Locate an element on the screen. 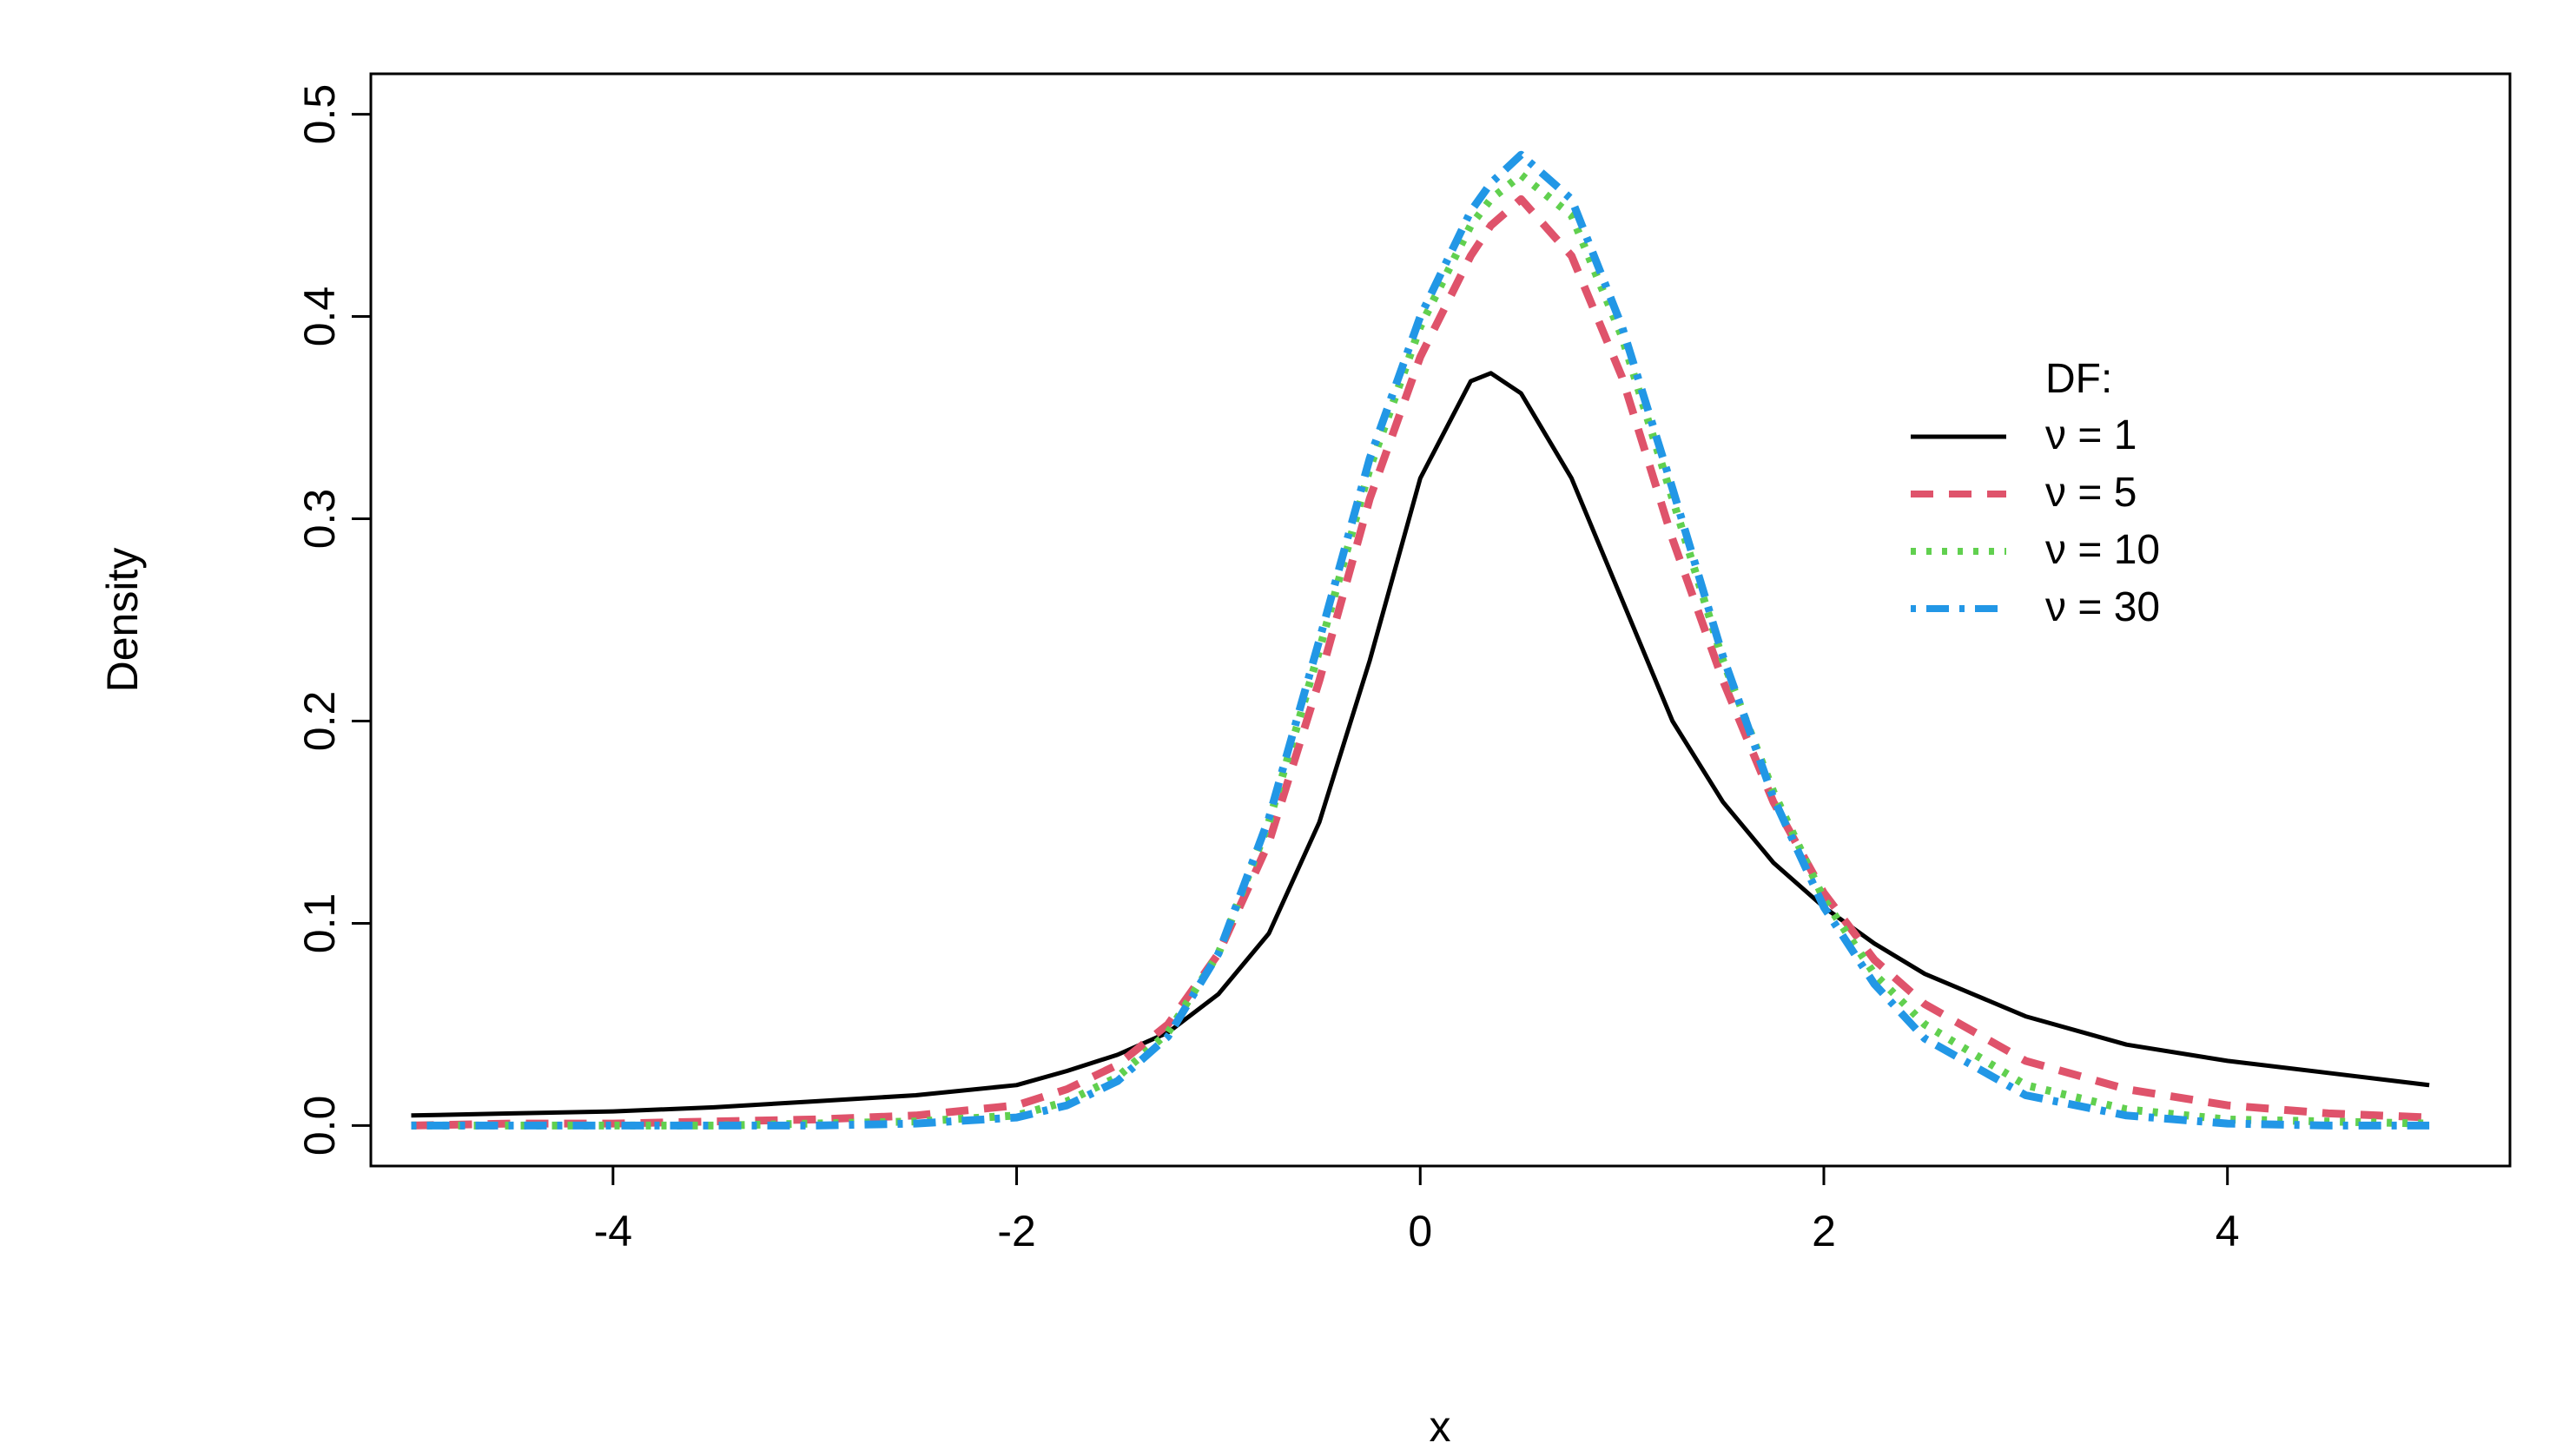 This screenshot has height=1456, width=2556. x-axis-title: x is located at coordinates (1440, 1426).